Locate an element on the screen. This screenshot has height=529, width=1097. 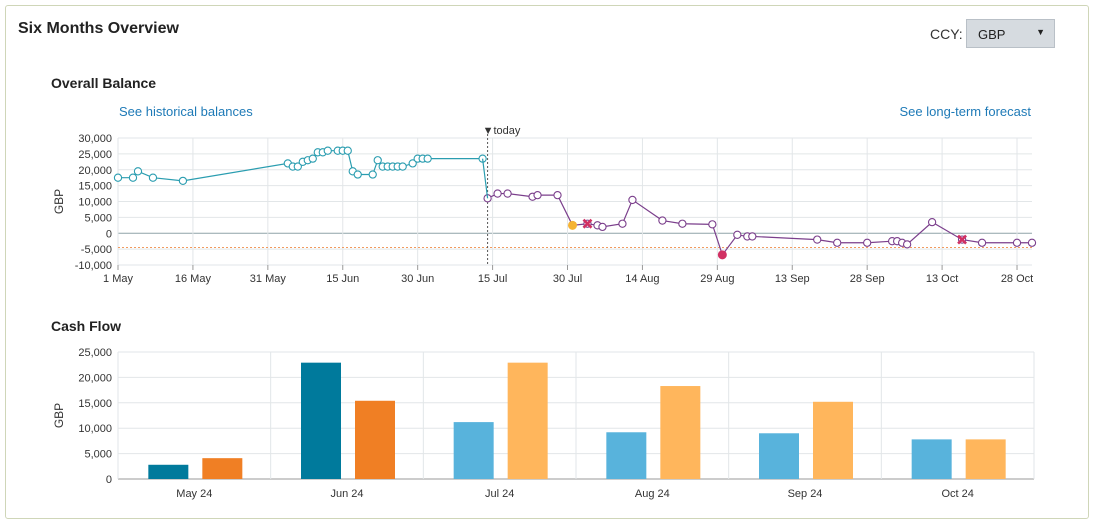
x-tick-label: Aug 24 is located at coordinates (652, 494).